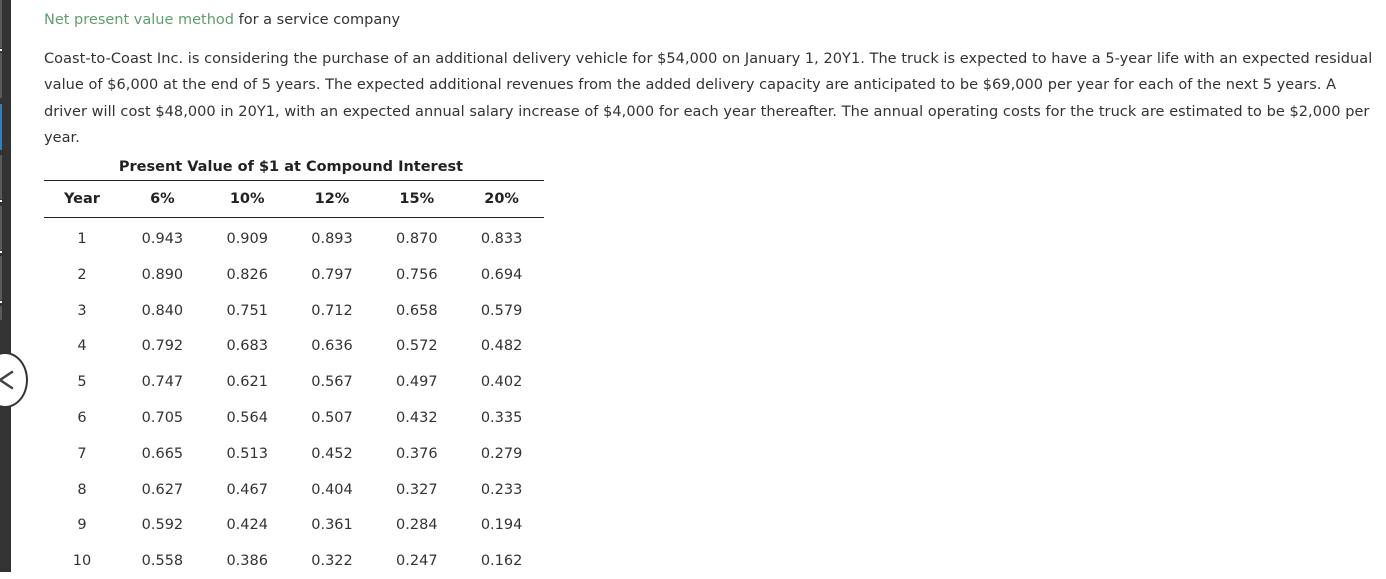  I want to click on pv-factor-cell: 0.870, so click(417, 239).